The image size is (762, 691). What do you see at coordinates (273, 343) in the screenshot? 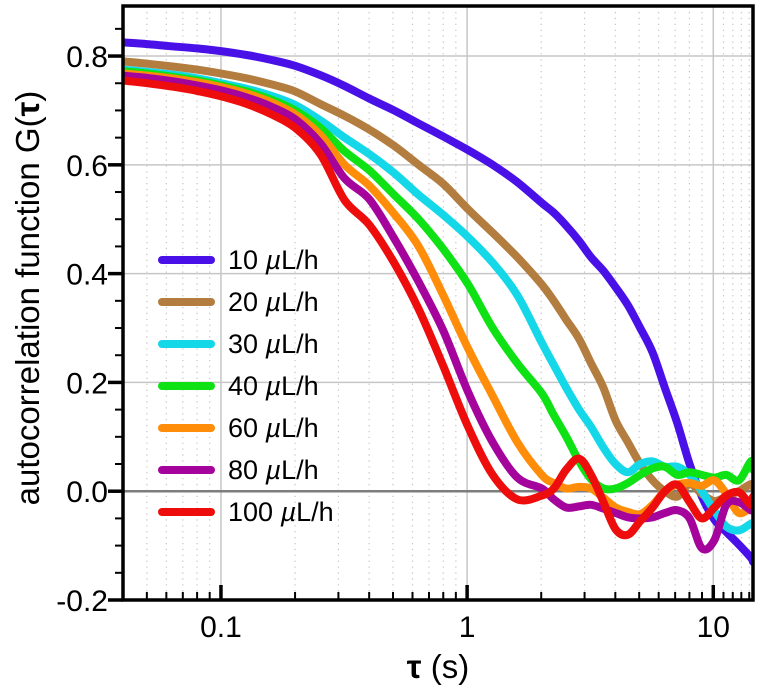
I see `legend-label: 30 µL/h` at bounding box center [273, 343].